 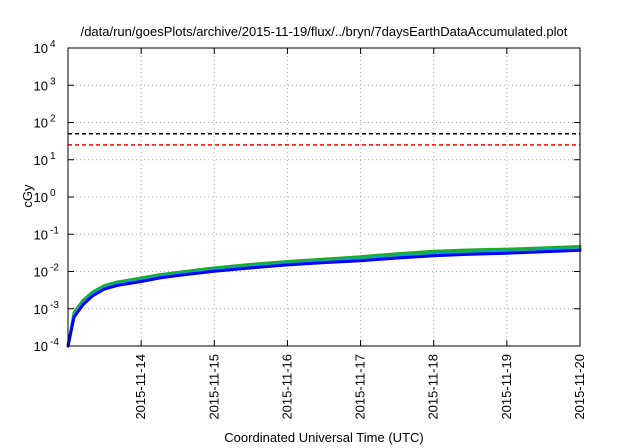 I want to click on y-tick-label: 10 0, so click(x=45, y=196).